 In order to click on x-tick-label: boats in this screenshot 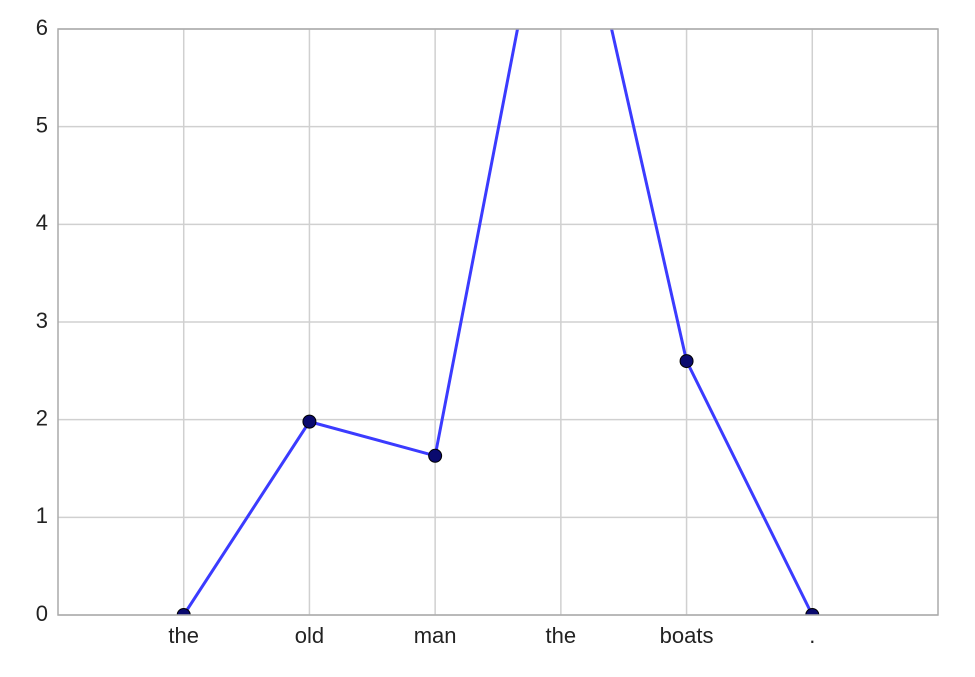, I will do `click(687, 635)`.